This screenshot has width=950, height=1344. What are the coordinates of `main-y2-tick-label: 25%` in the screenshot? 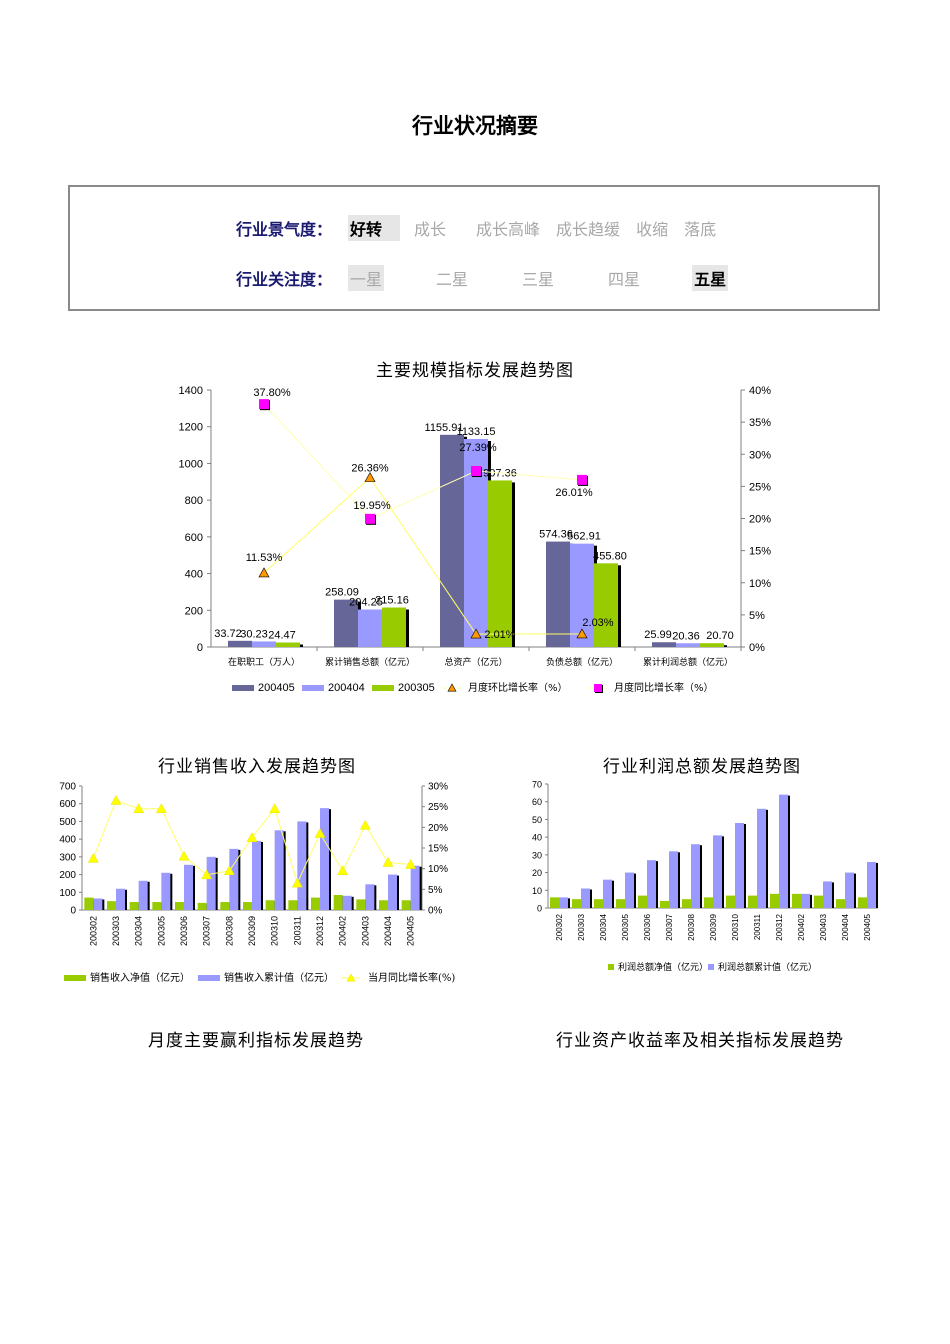 It's located at (760, 487).